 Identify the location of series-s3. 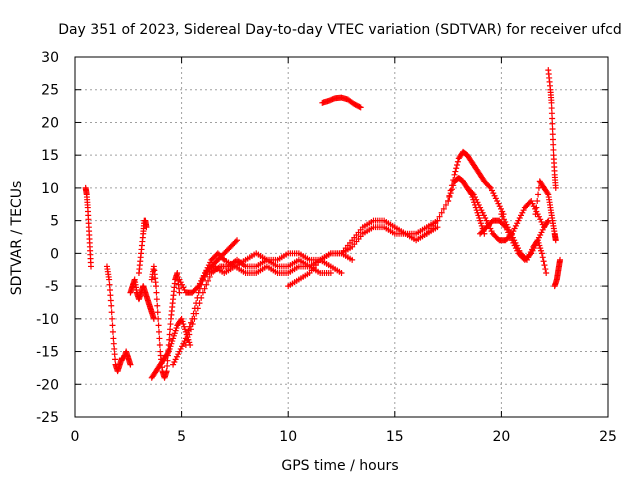
(142, 299).